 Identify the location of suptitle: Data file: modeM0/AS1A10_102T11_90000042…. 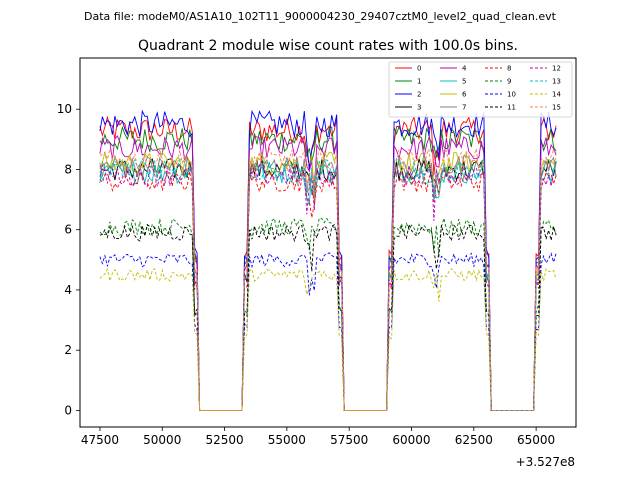
(320, 16).